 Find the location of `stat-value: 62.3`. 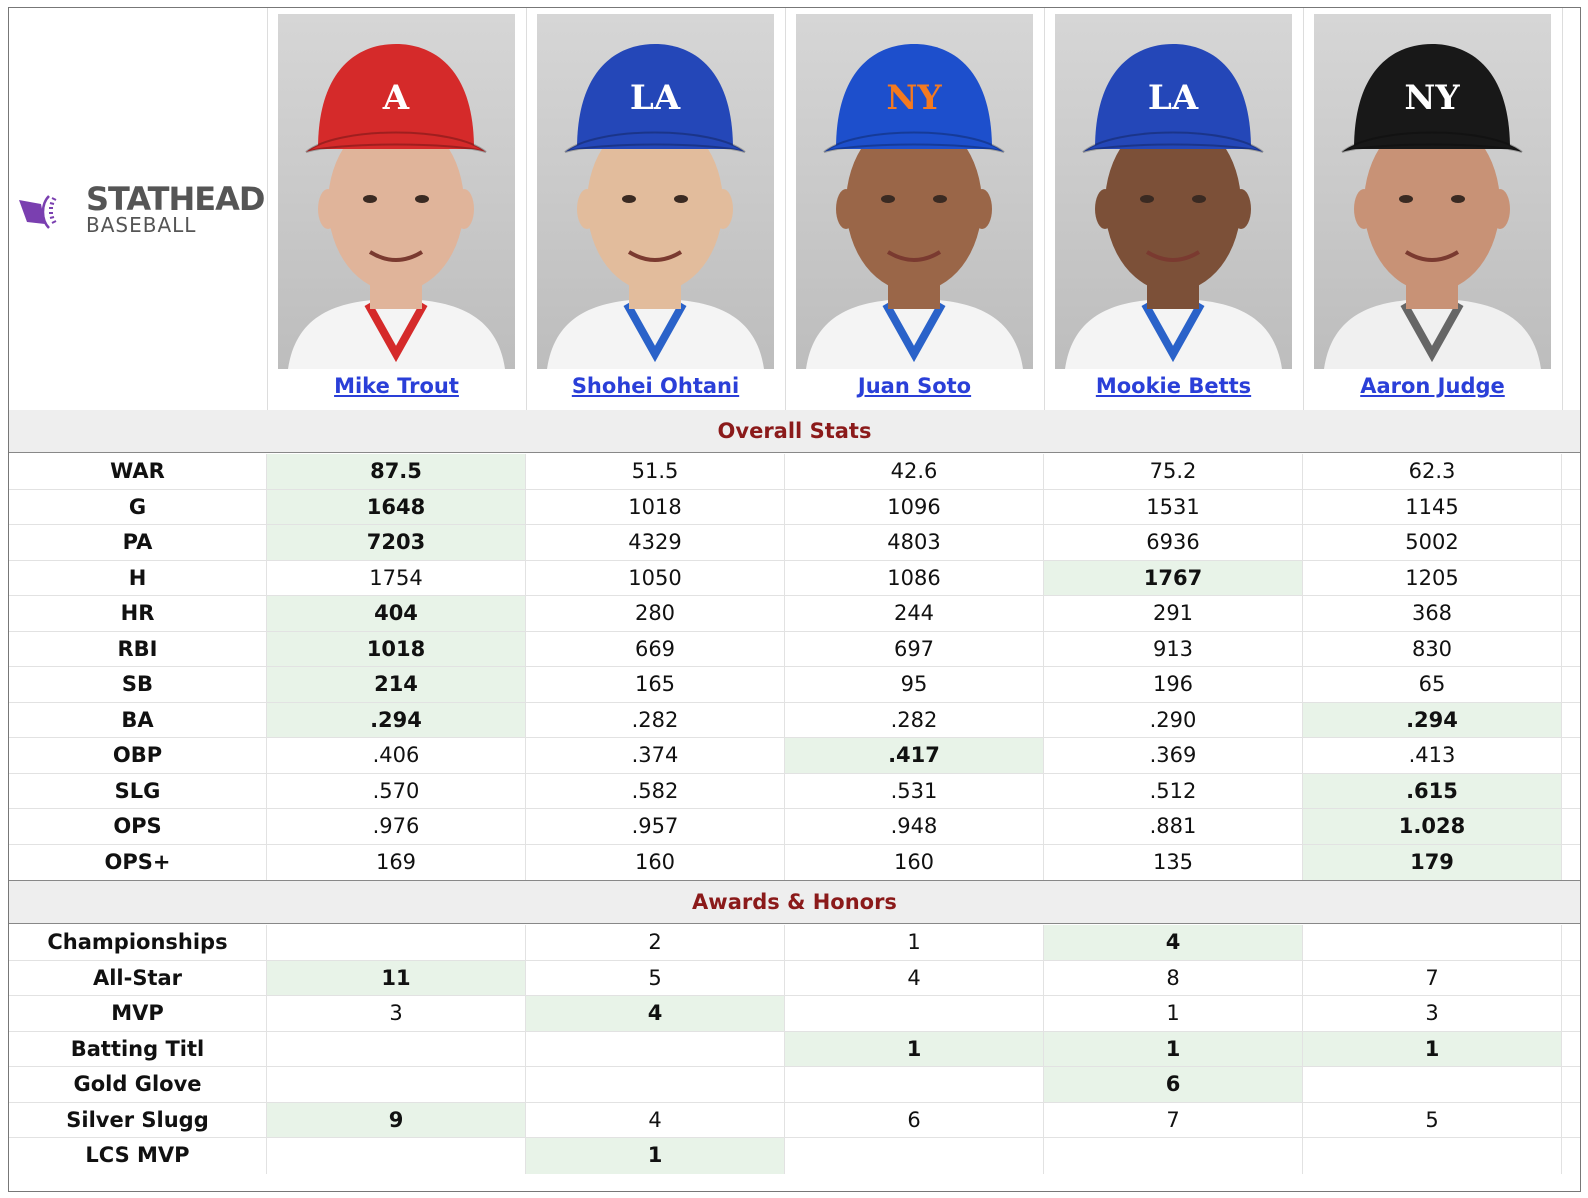

stat-value: 62.3 is located at coordinates (1432, 471).